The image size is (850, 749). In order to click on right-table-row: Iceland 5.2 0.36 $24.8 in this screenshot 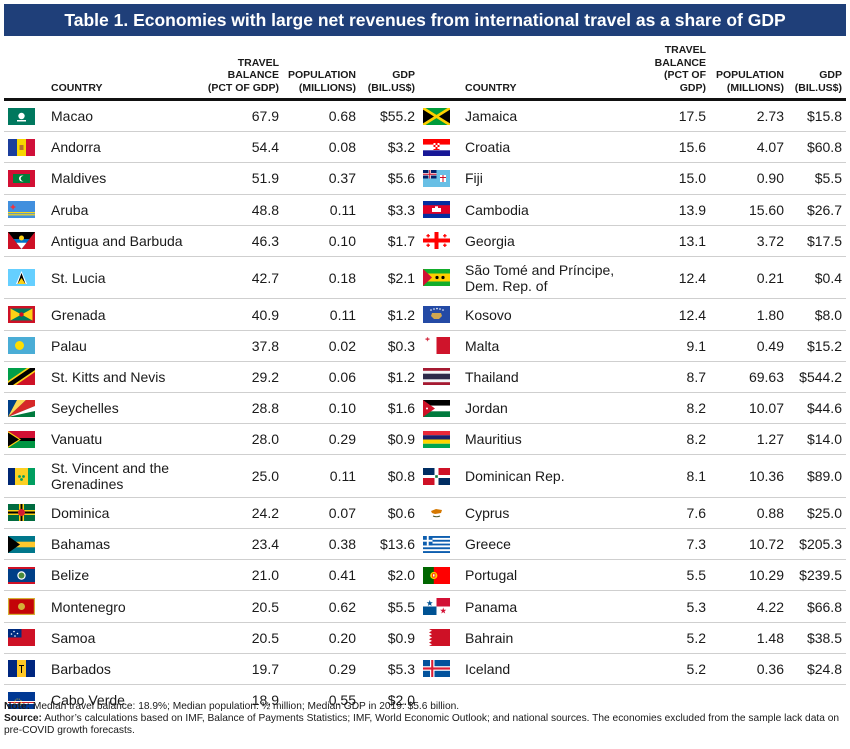, I will do `click(632, 669)`.